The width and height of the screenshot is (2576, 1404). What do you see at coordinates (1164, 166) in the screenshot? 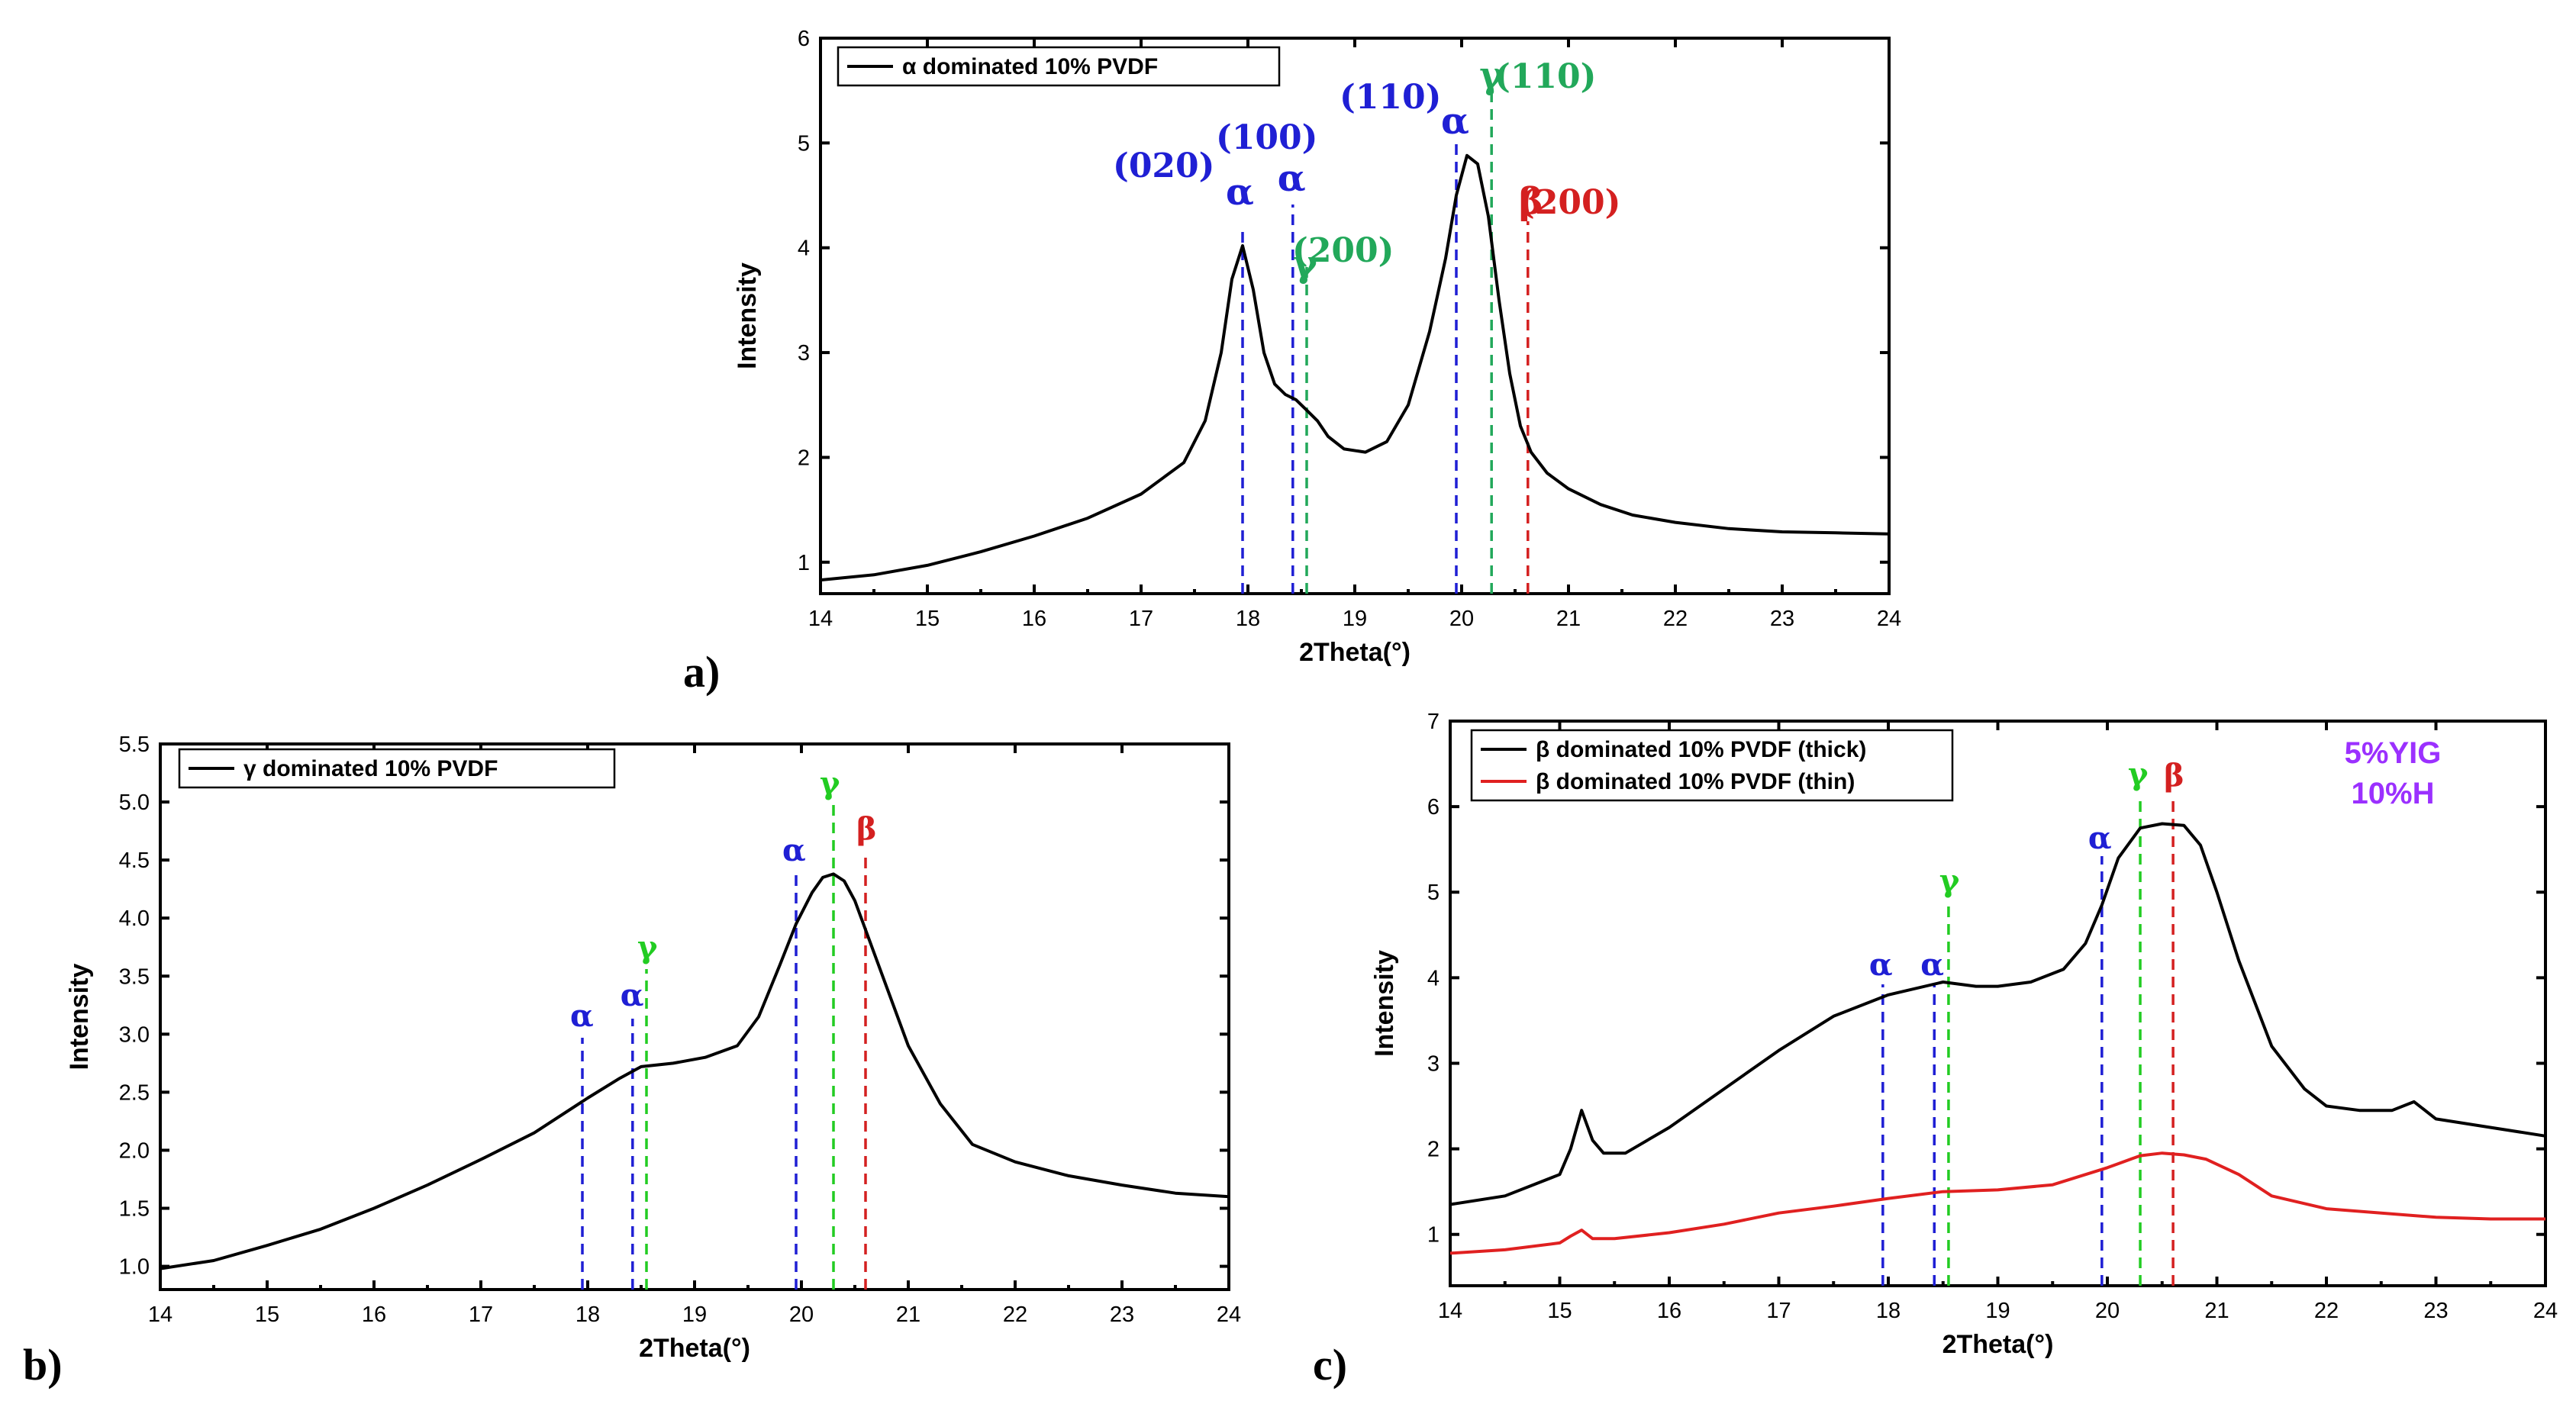
I see `hkl-label: (020)` at bounding box center [1164, 166].